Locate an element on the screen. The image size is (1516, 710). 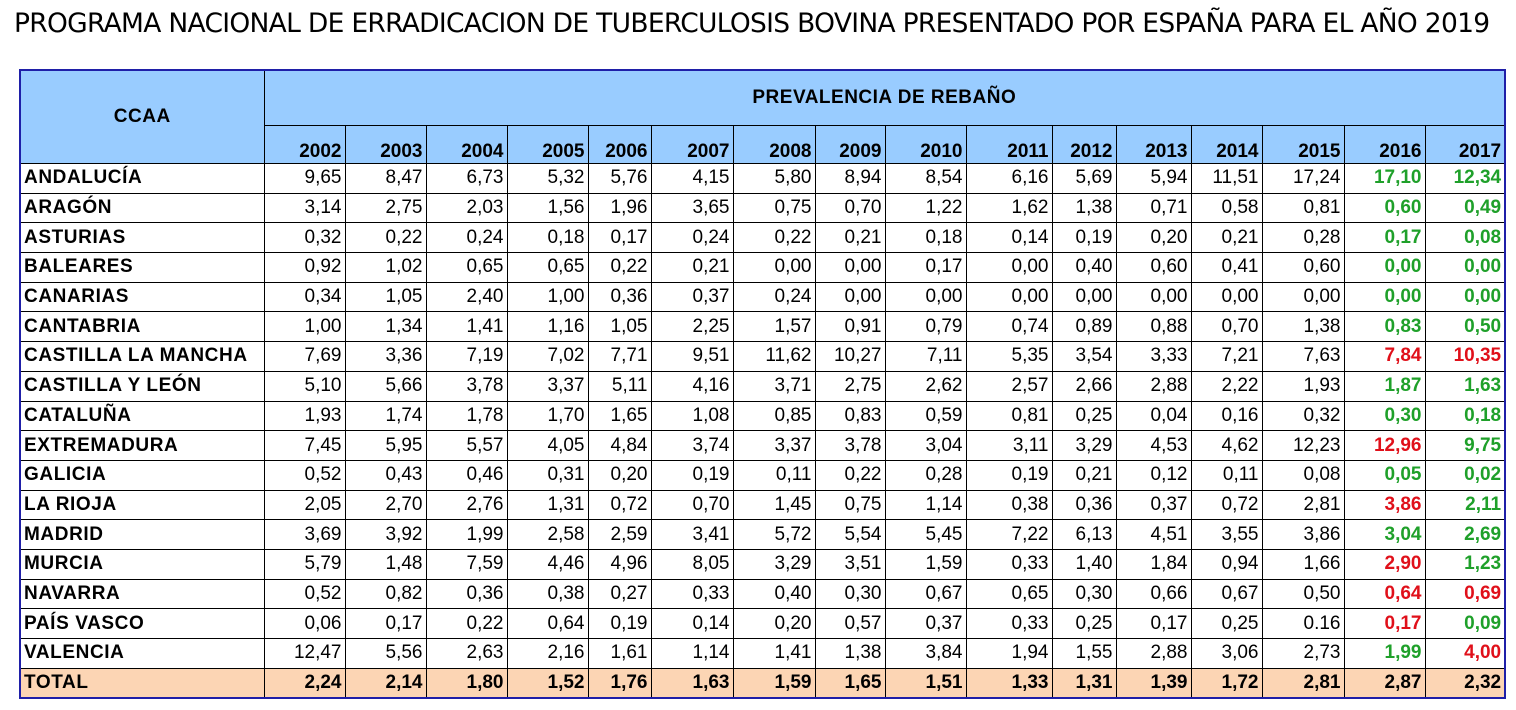
value-cell: 7,22 is located at coordinates (1009, 534).